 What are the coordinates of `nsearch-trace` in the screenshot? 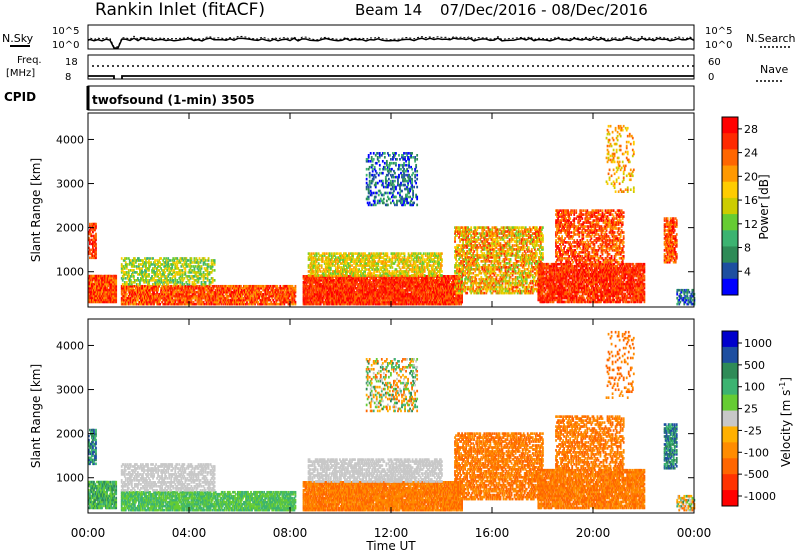 It's located at (391, 41).